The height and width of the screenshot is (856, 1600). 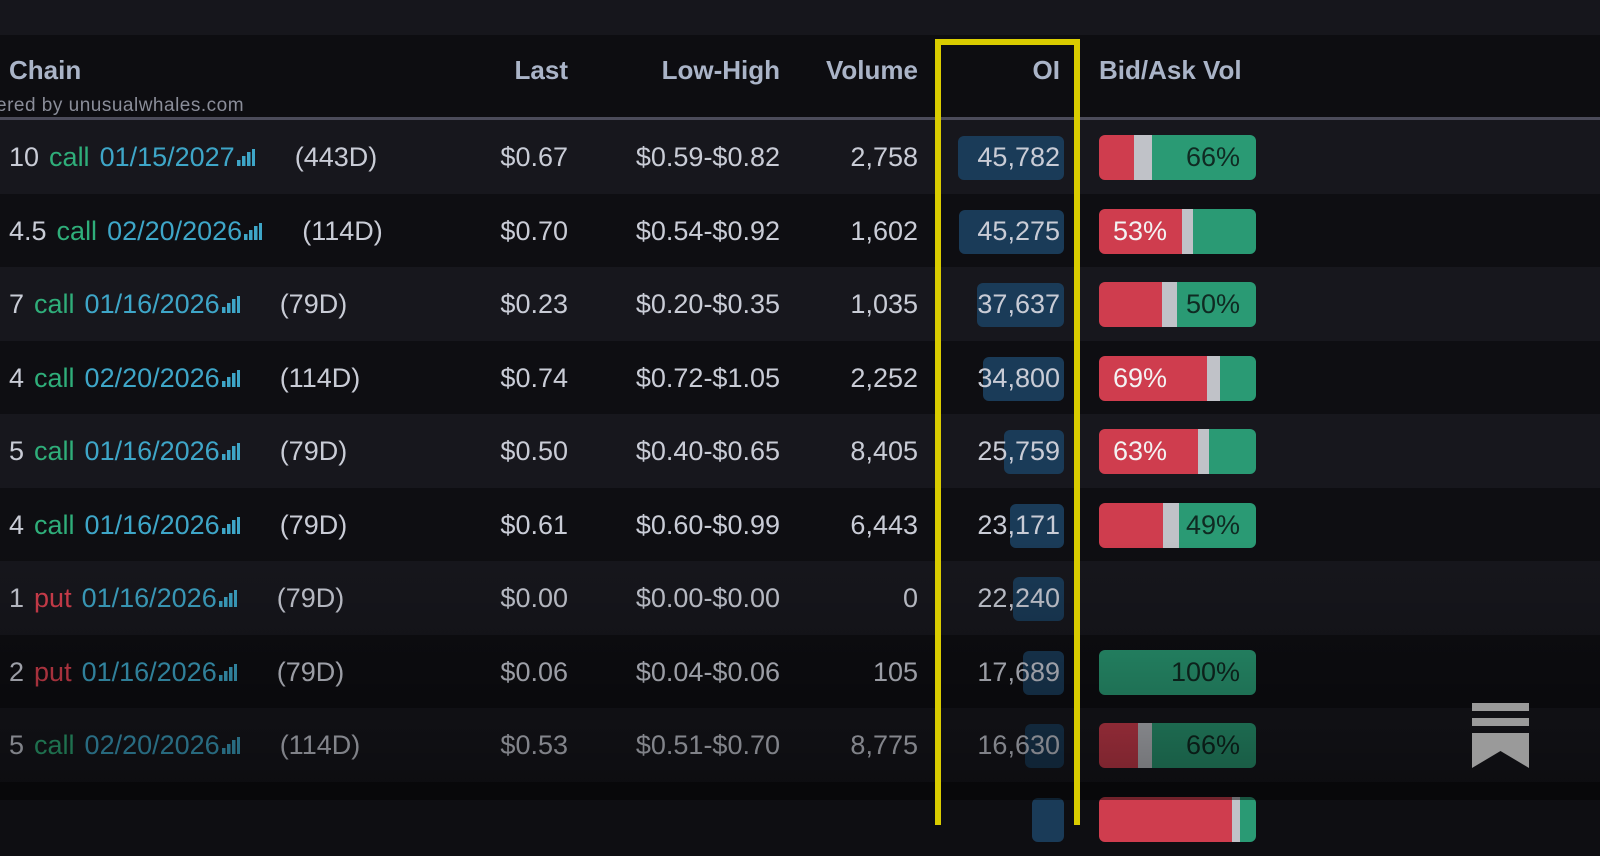 What do you see at coordinates (884, 157) in the screenshot?
I see `volume: 2,758` at bounding box center [884, 157].